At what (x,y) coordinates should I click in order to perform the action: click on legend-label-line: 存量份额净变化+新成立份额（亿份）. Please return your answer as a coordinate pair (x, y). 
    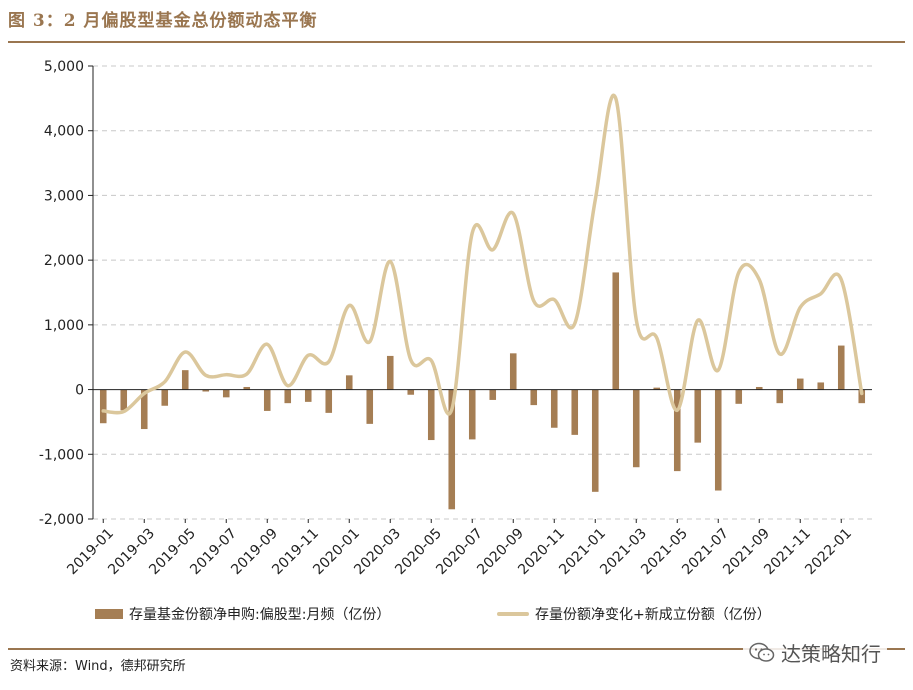
    Looking at the image, I should click on (653, 615).